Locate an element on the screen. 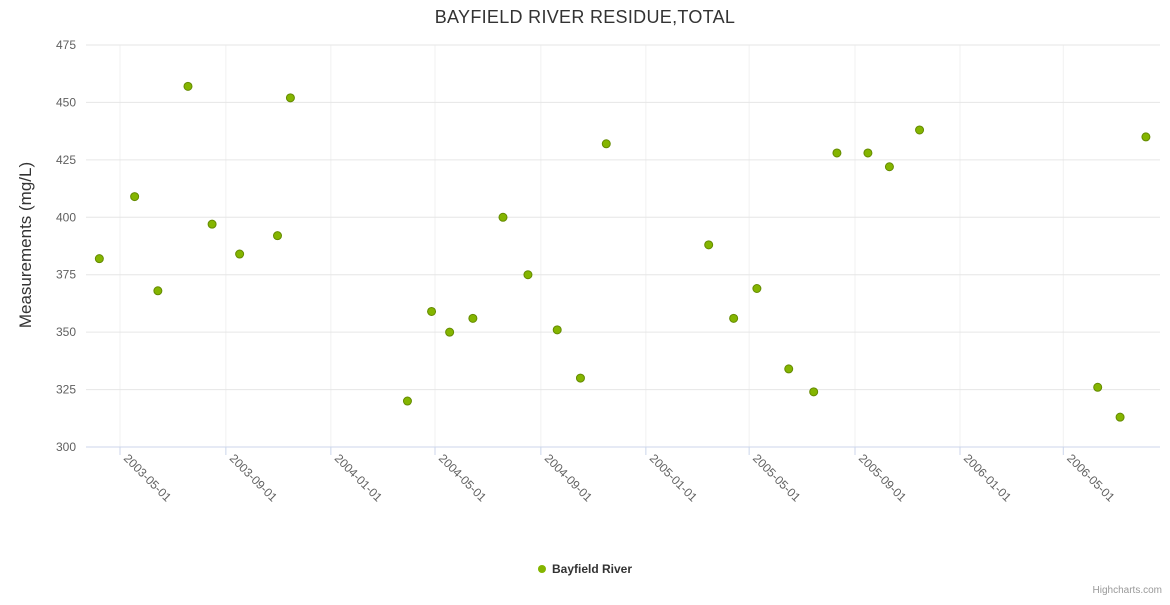  highcharts-credits: Highcharts.com is located at coordinates (1127, 590).